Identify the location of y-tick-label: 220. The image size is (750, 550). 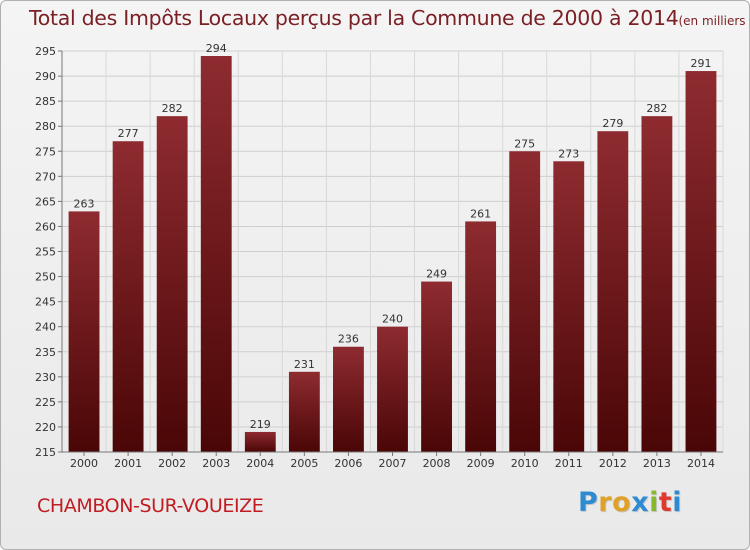
(45, 427).